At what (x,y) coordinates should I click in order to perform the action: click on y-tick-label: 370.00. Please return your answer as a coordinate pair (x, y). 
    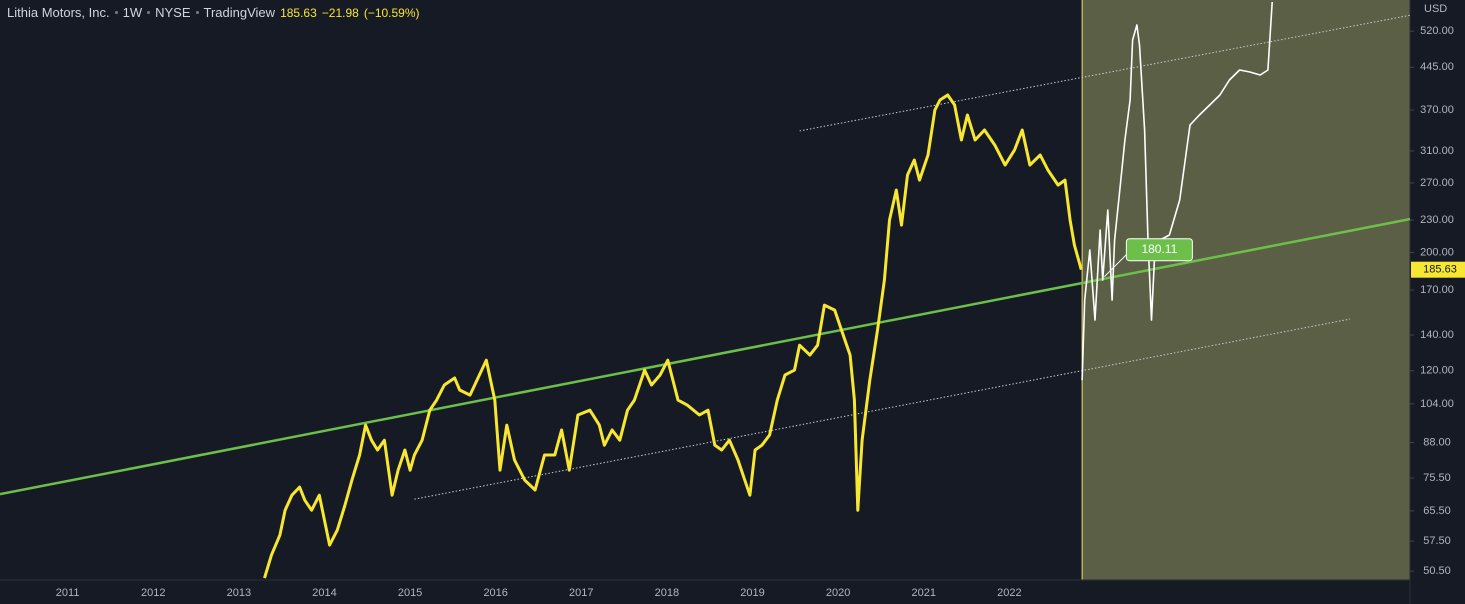
    Looking at the image, I should click on (1437, 110).